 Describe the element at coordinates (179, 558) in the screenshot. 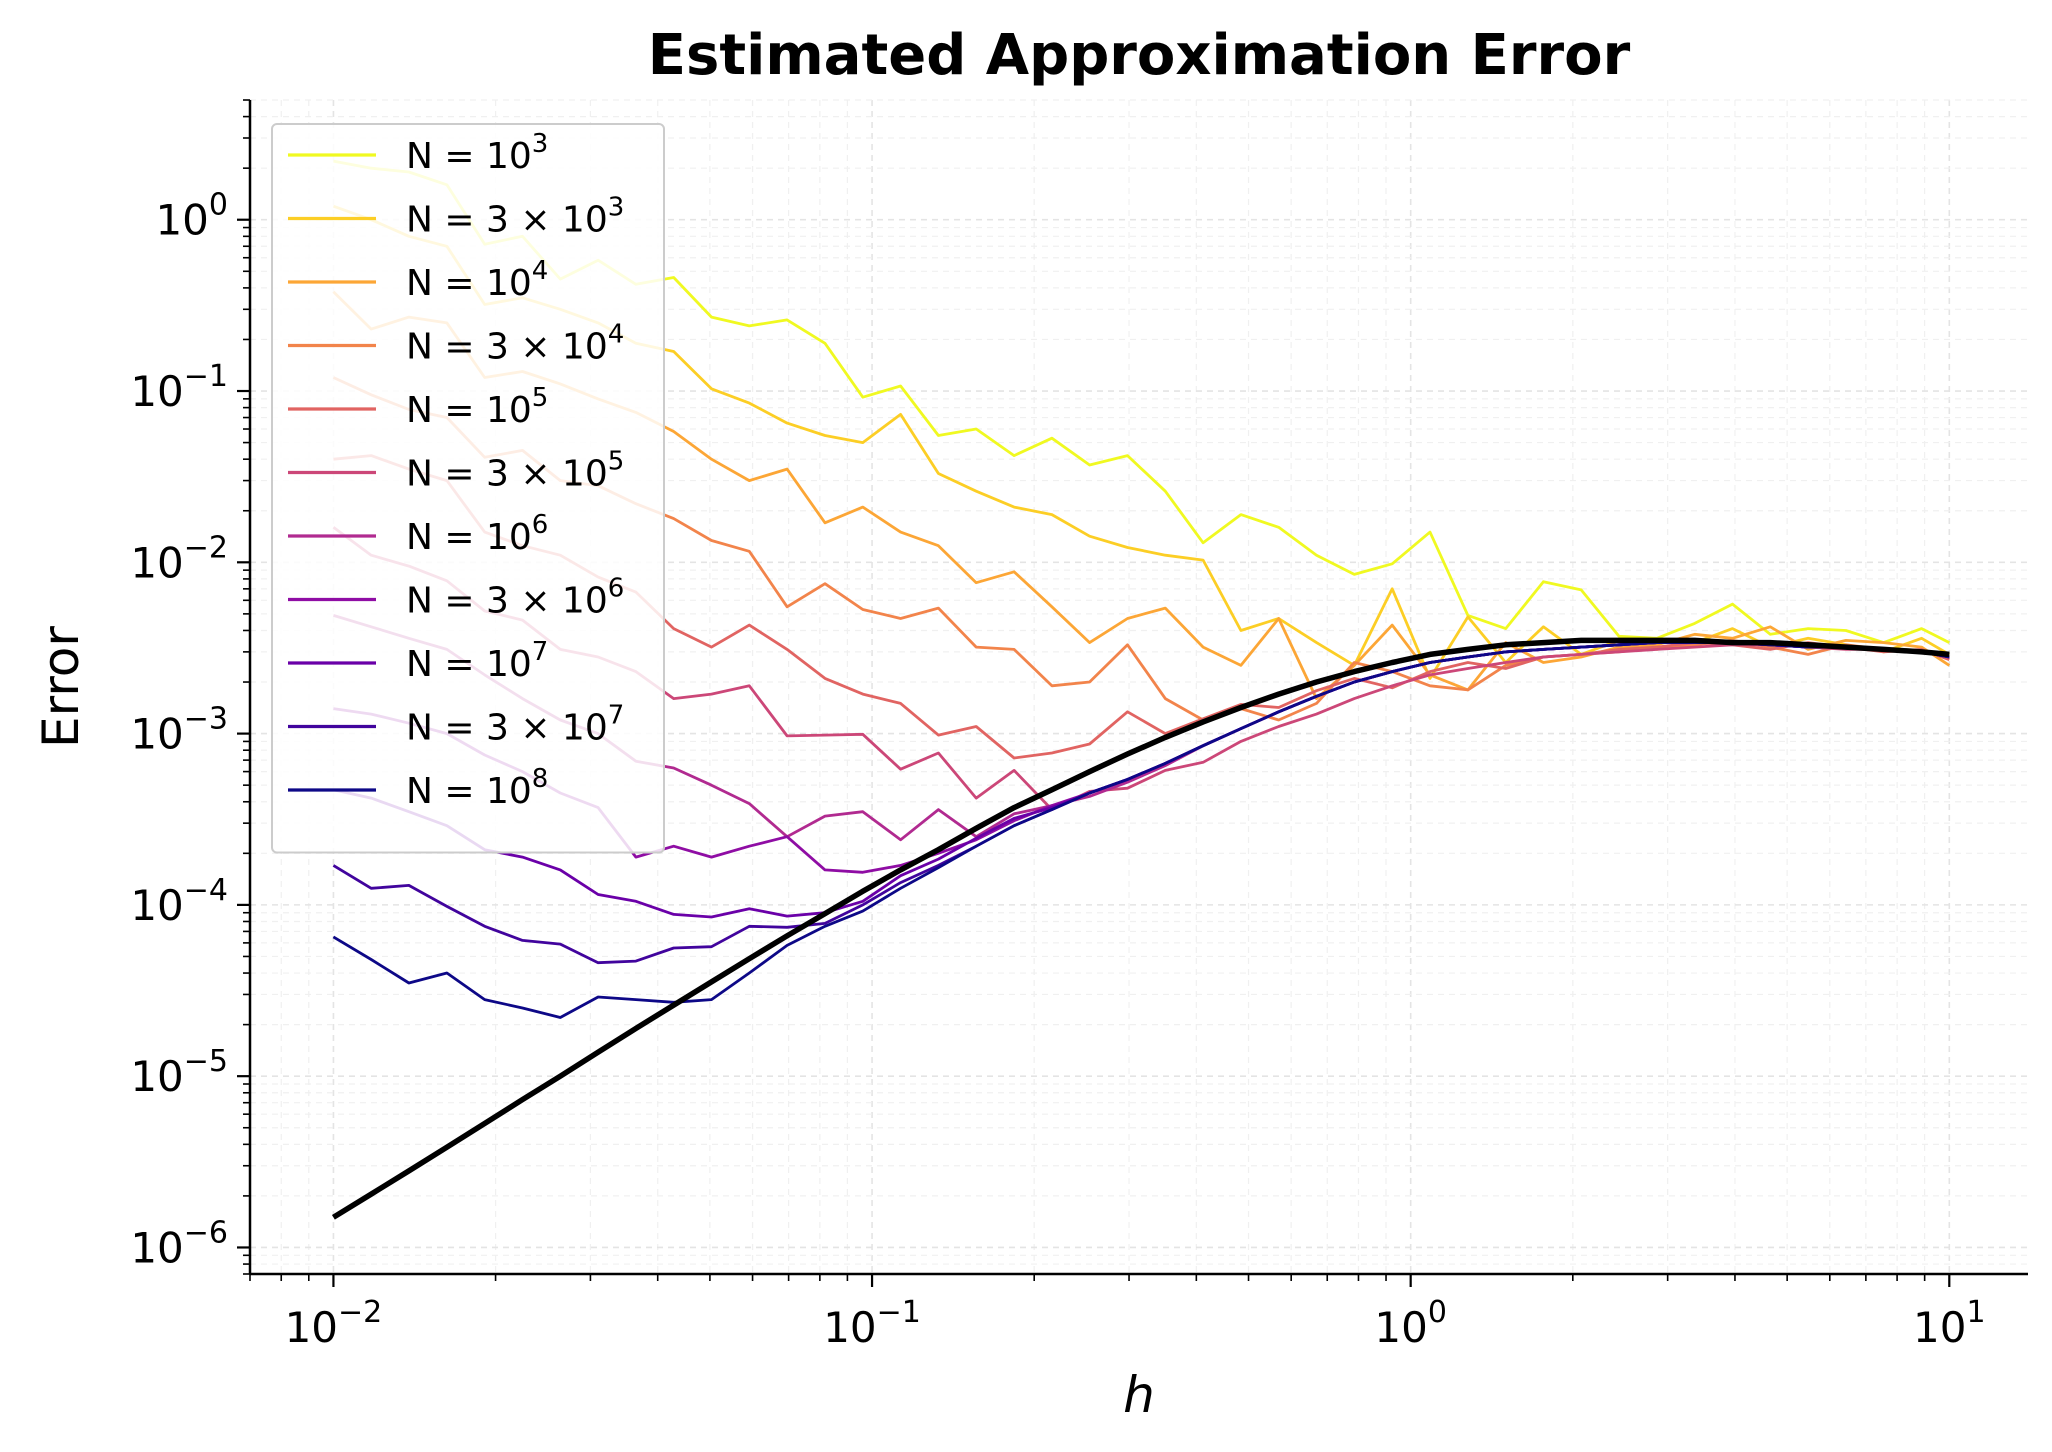

I see `y-tick-label: 10⁻²` at that location.